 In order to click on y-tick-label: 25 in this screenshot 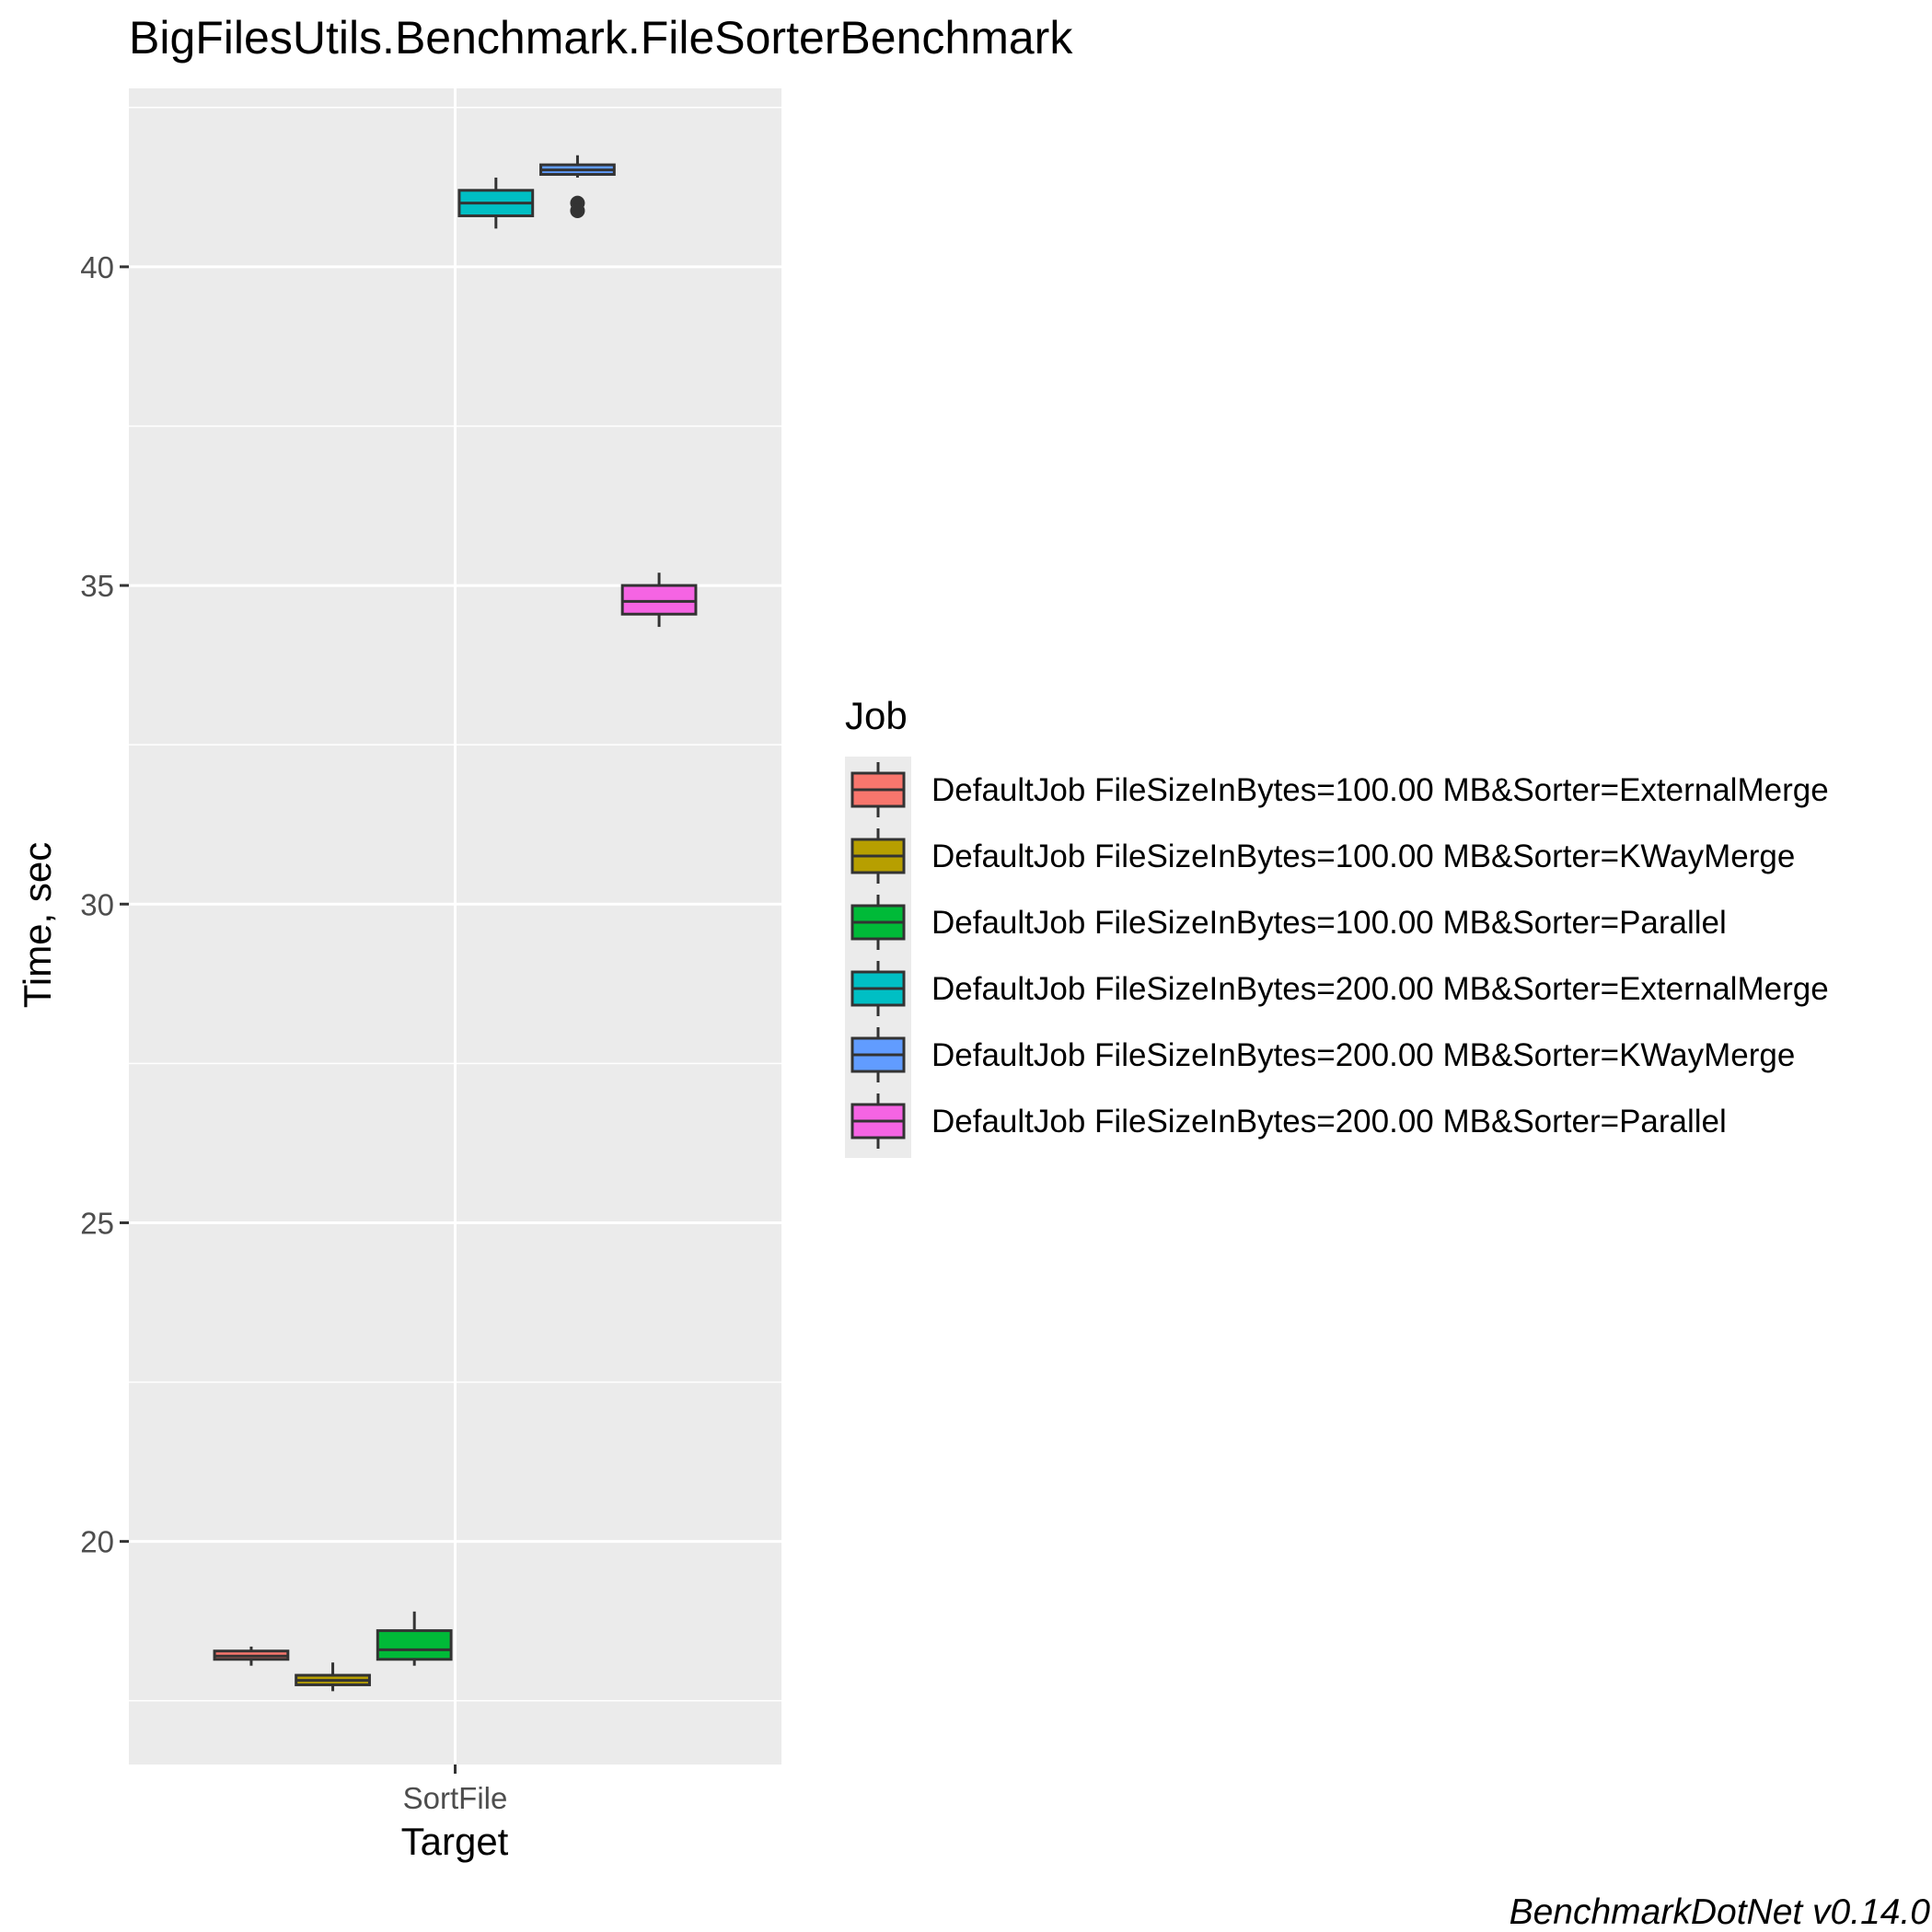, I will do `click(97, 1223)`.